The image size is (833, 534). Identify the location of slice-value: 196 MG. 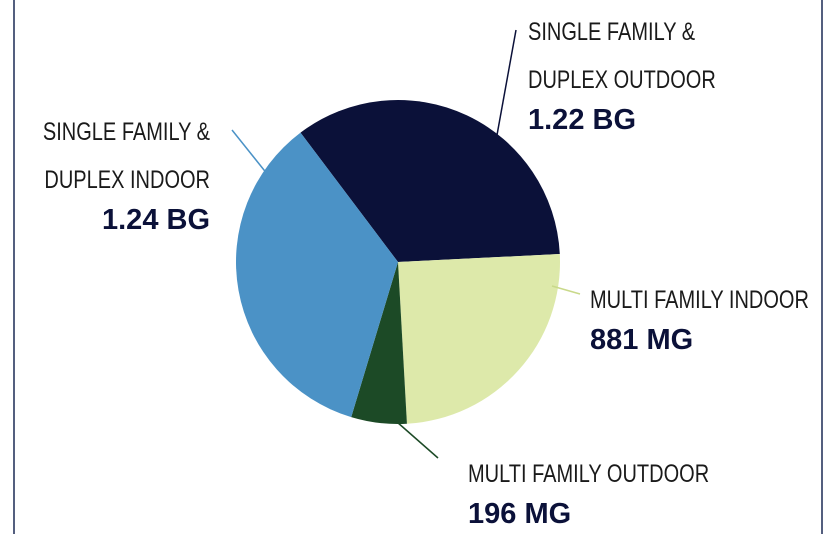
(520, 514).